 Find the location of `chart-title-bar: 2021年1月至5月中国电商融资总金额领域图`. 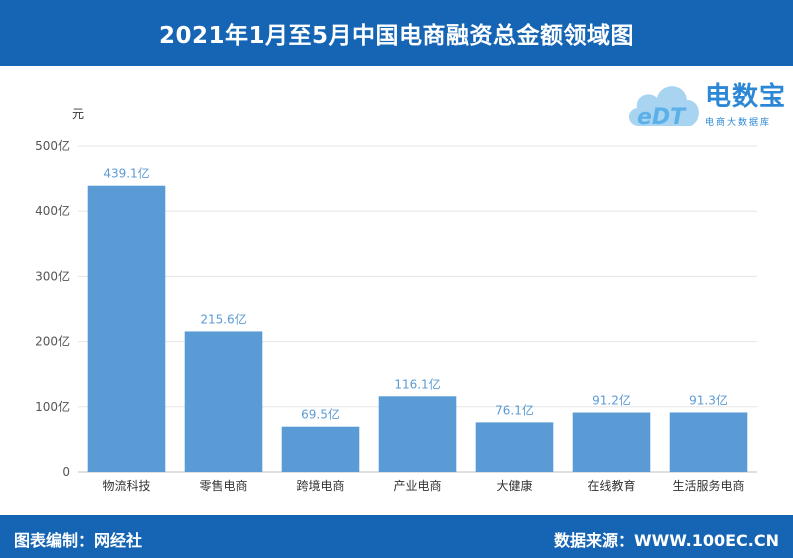

chart-title-bar: 2021年1月至5月中国电商融资总金额领域图 is located at coordinates (396, 33).